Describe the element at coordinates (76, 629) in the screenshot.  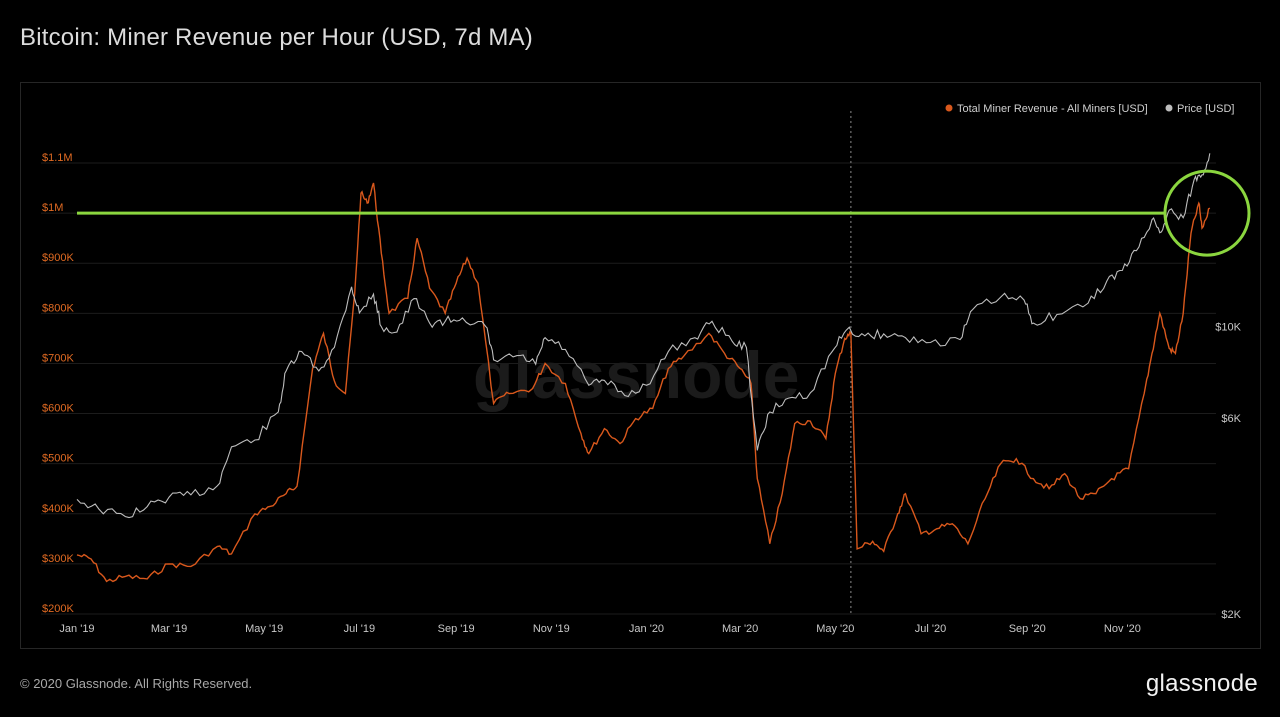
I see `x-tick: Jan '19` at that location.